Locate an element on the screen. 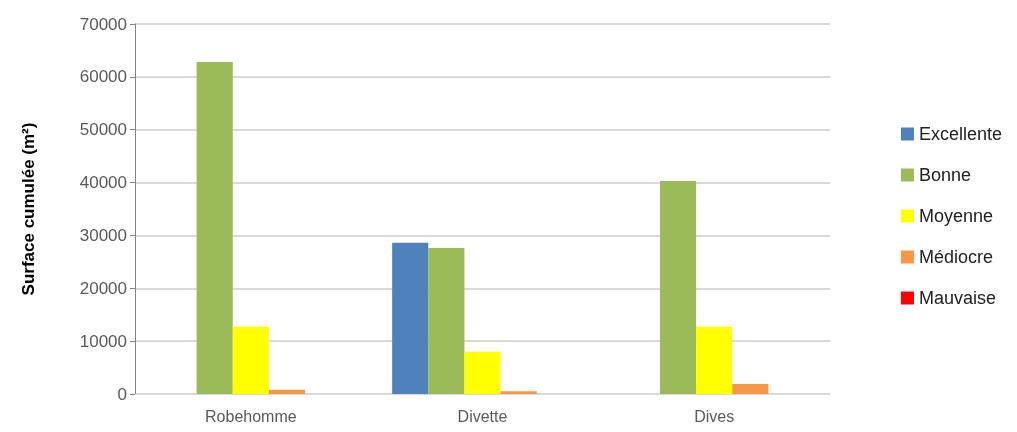  x-tick-label: Robehomme is located at coordinates (251, 416).